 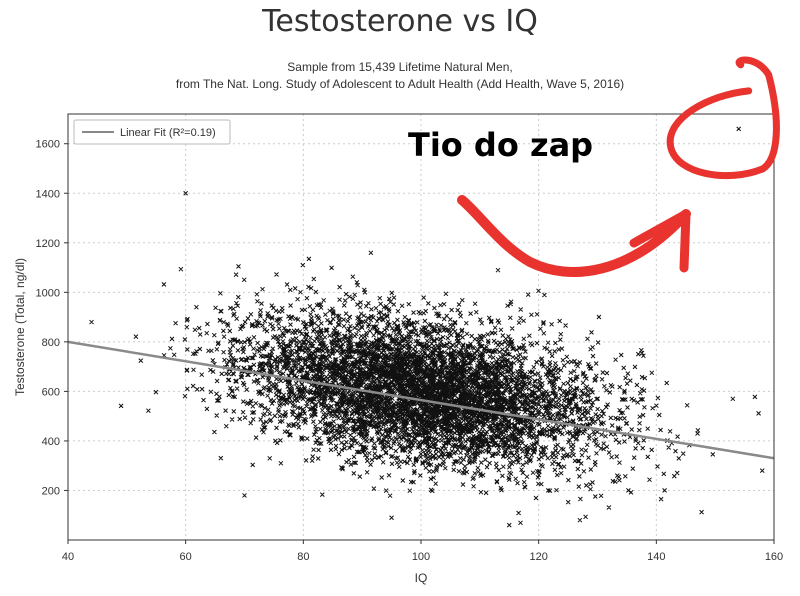 I want to click on legend: Linear Fit (R²=0.19), so click(x=152, y=132).